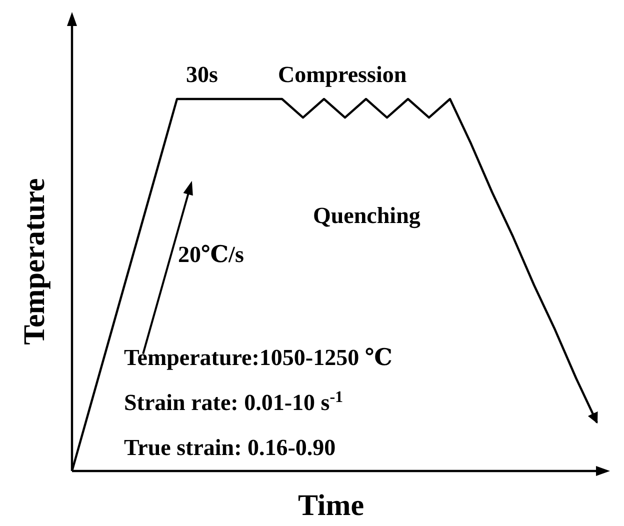 This screenshot has height=526, width=624. What do you see at coordinates (211, 254) in the screenshot?
I see `annotation: 20℃/s` at bounding box center [211, 254].